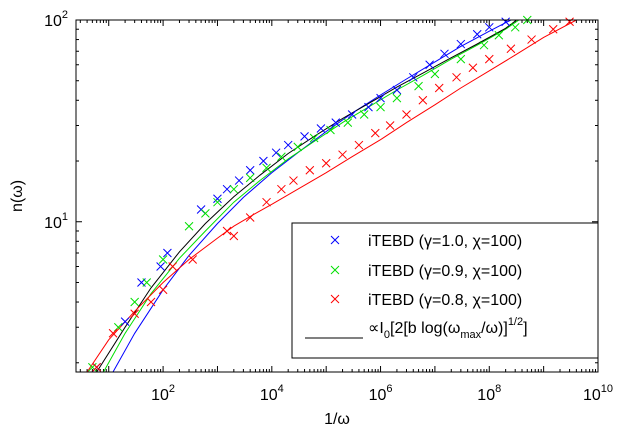 The image size is (633, 433). What do you see at coordinates (163, 393) in the screenshot?
I see `x-tick-label: 10²` at bounding box center [163, 393].